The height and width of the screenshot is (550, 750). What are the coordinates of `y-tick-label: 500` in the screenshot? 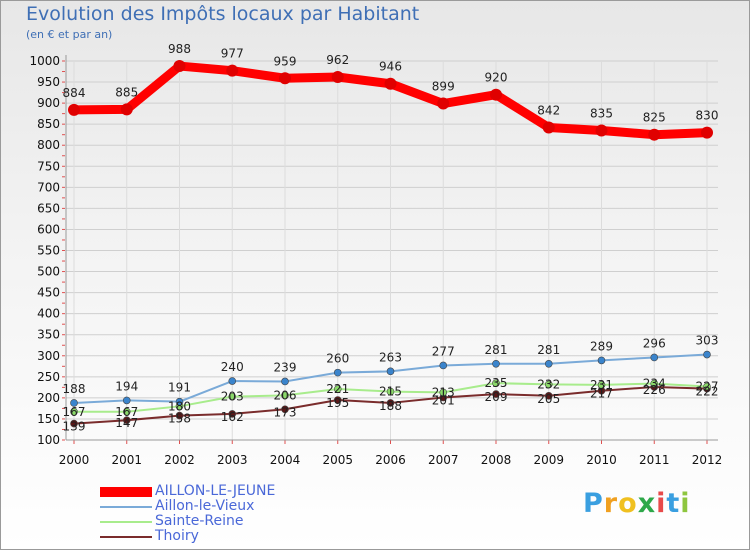 It's located at (48, 272).